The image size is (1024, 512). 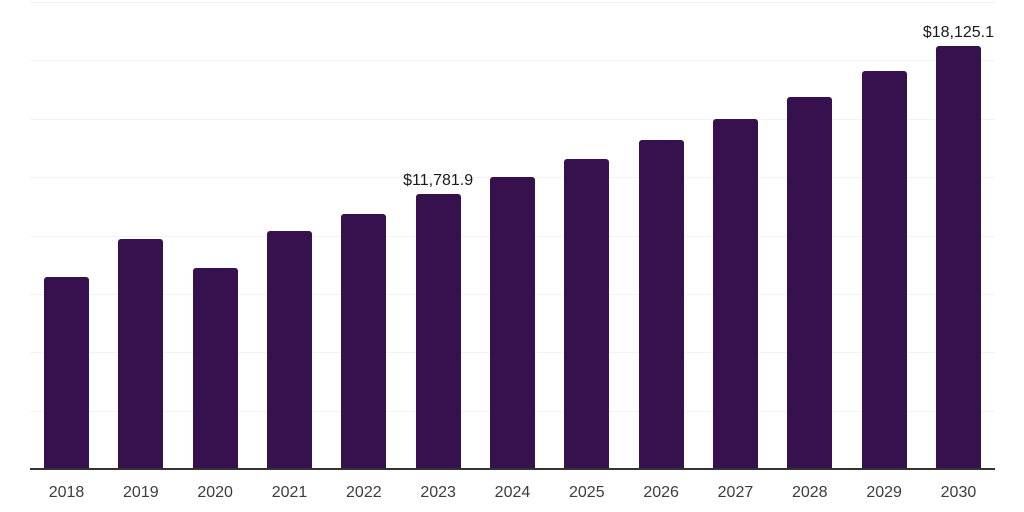 What do you see at coordinates (884, 269) in the screenshot?
I see `bar-2029` at bounding box center [884, 269].